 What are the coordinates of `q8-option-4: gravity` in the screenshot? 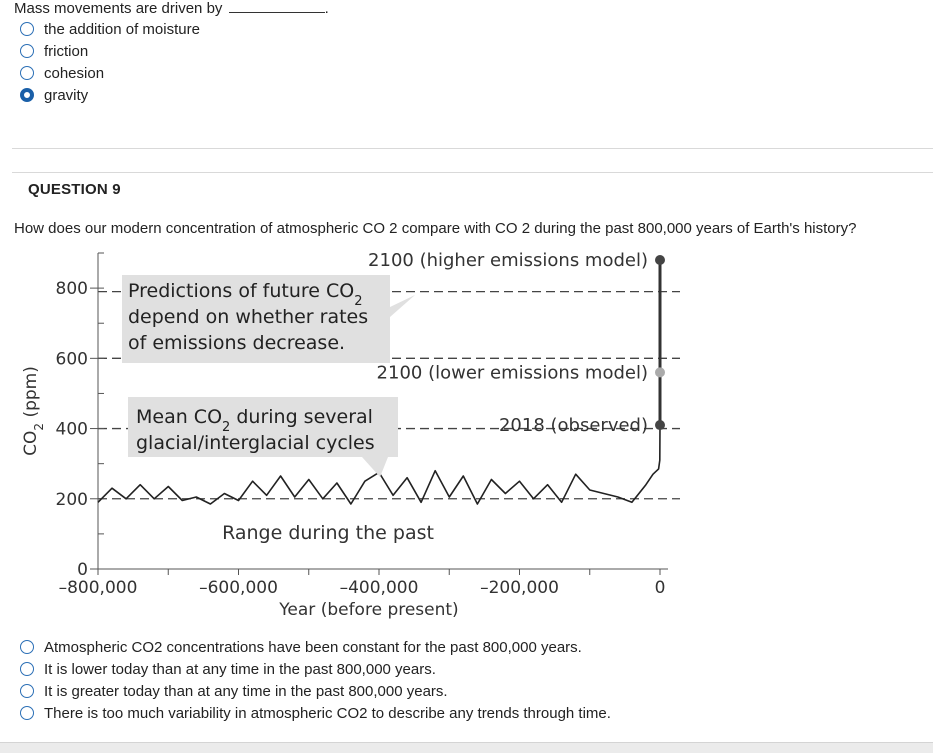 It's located at (54, 95).